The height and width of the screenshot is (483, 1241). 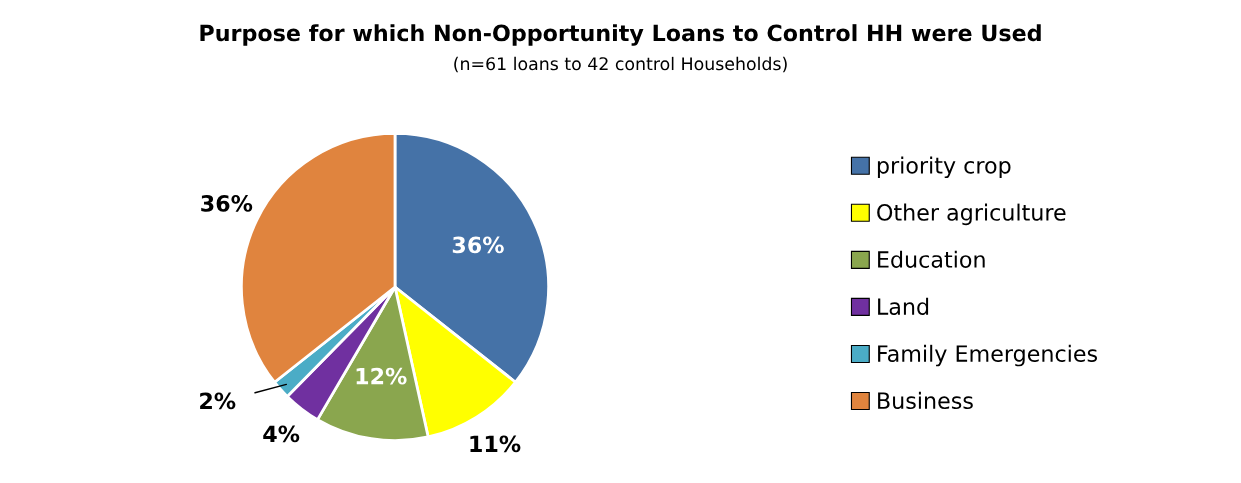 I want to click on legend-label: priority crop, so click(x=944, y=167).